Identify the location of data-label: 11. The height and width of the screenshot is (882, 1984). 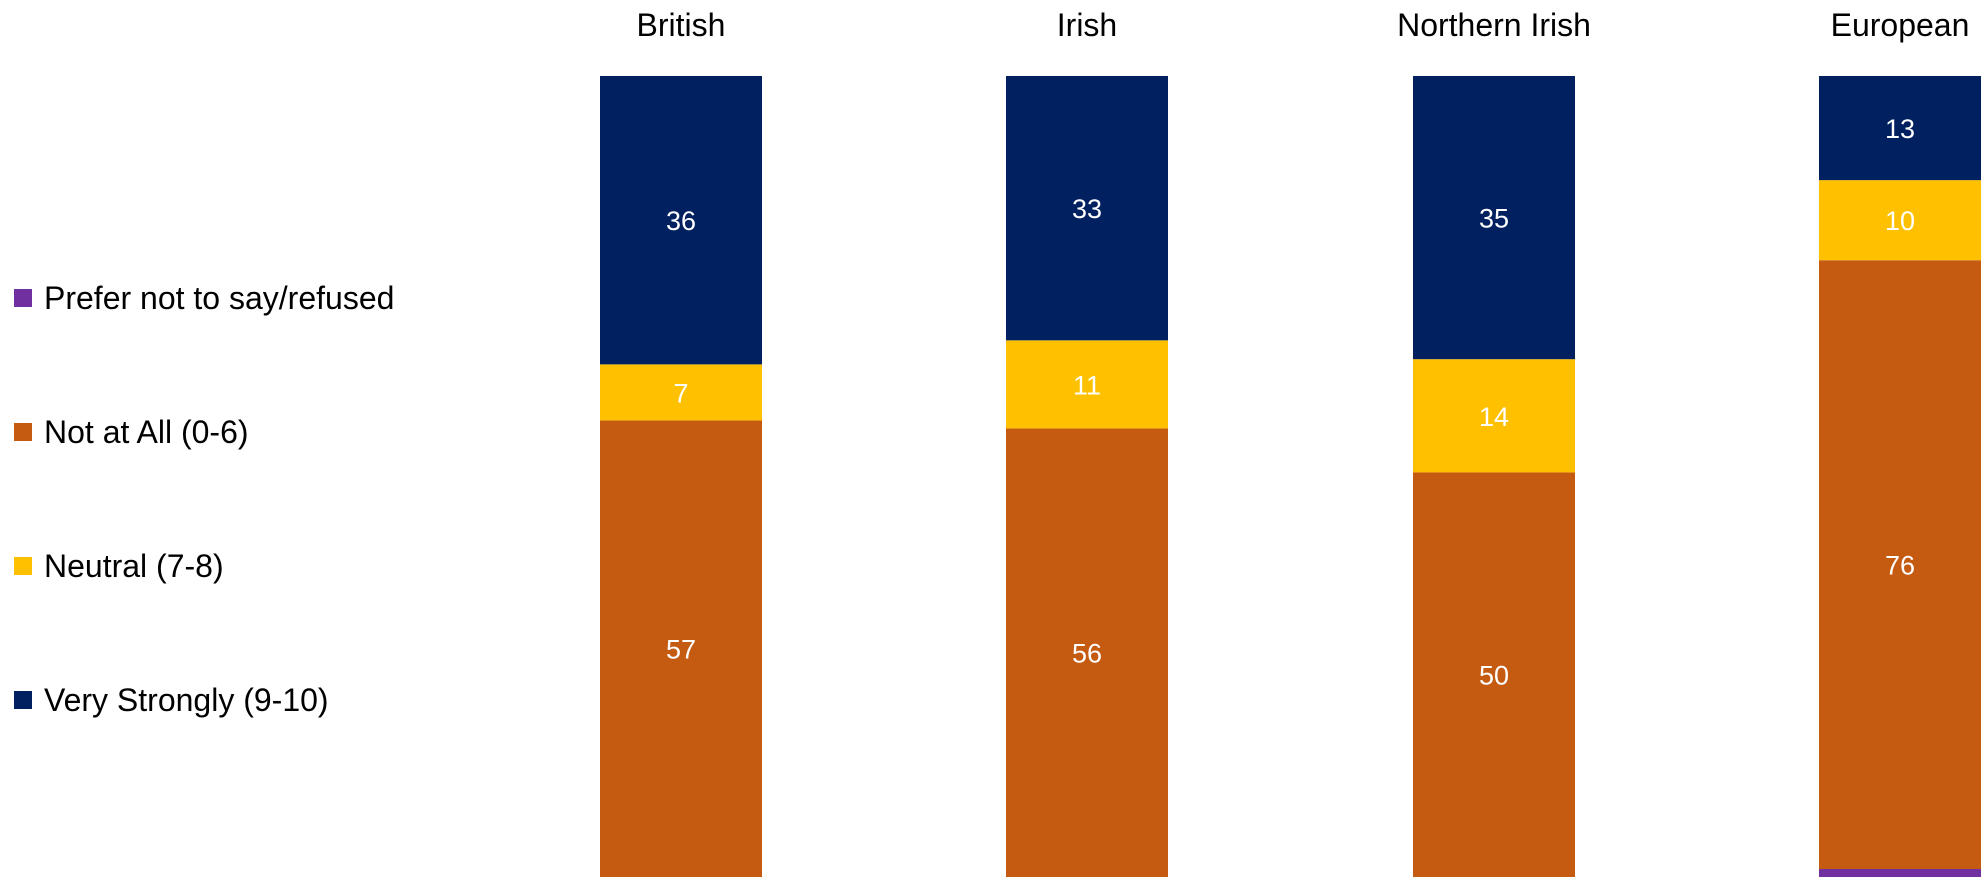
(1087, 385).